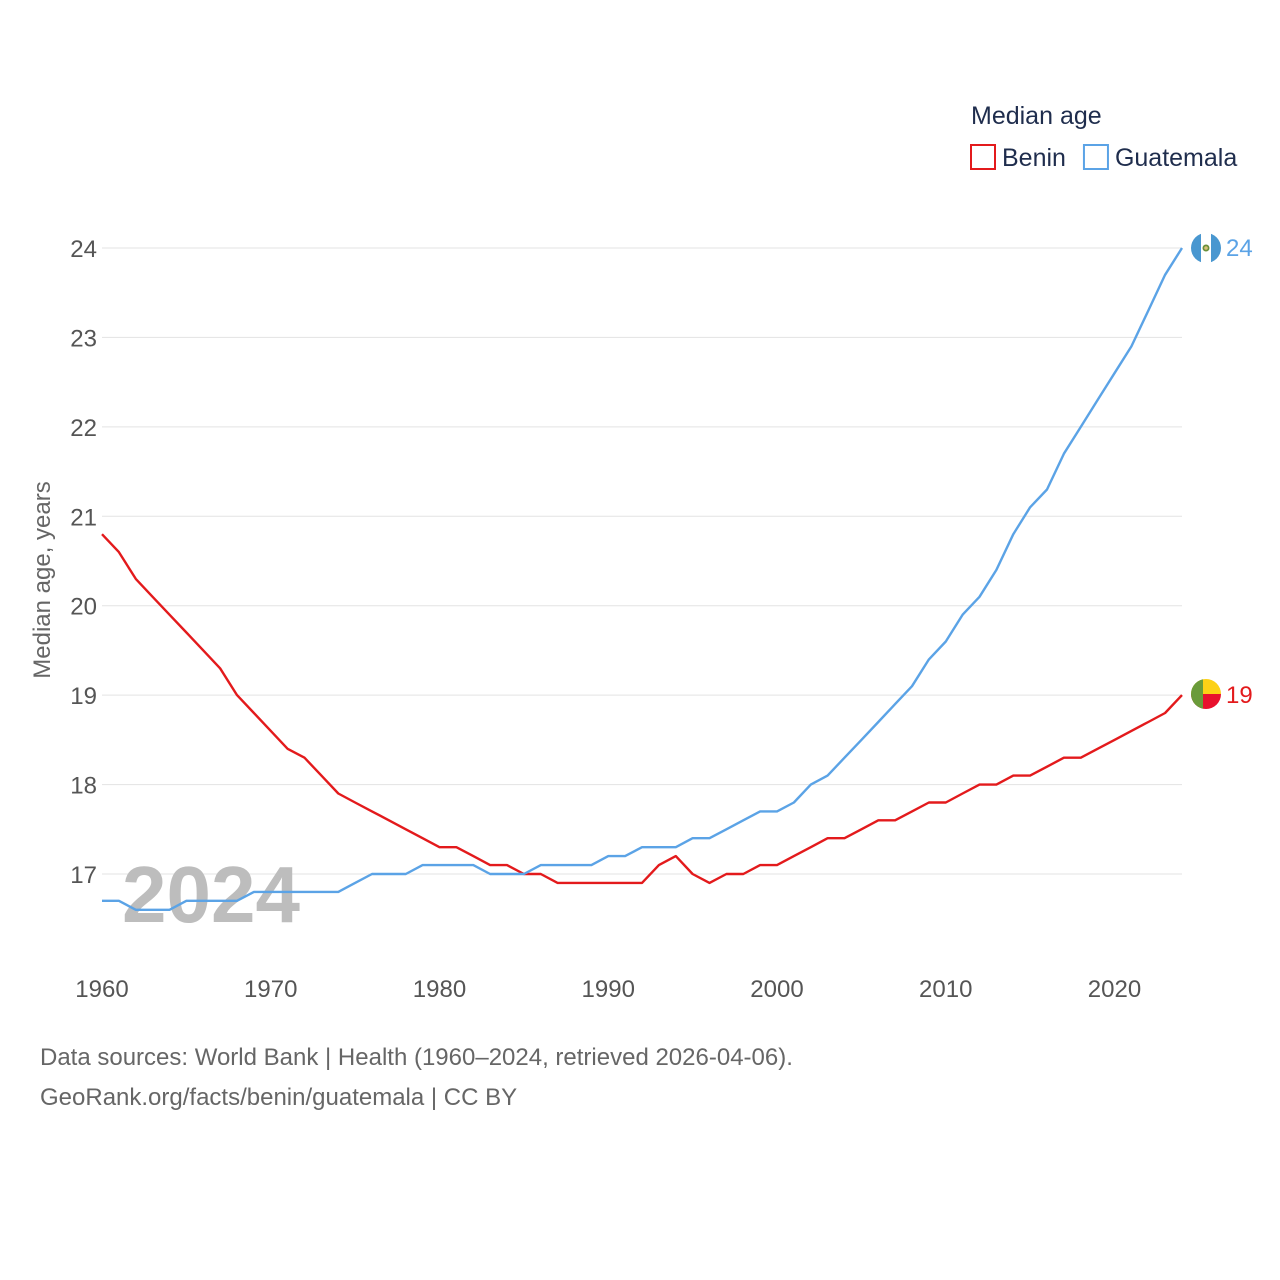 The width and height of the screenshot is (1280, 1280). What do you see at coordinates (776, 989) in the screenshot?
I see `x-tick-label: 2000` at bounding box center [776, 989].